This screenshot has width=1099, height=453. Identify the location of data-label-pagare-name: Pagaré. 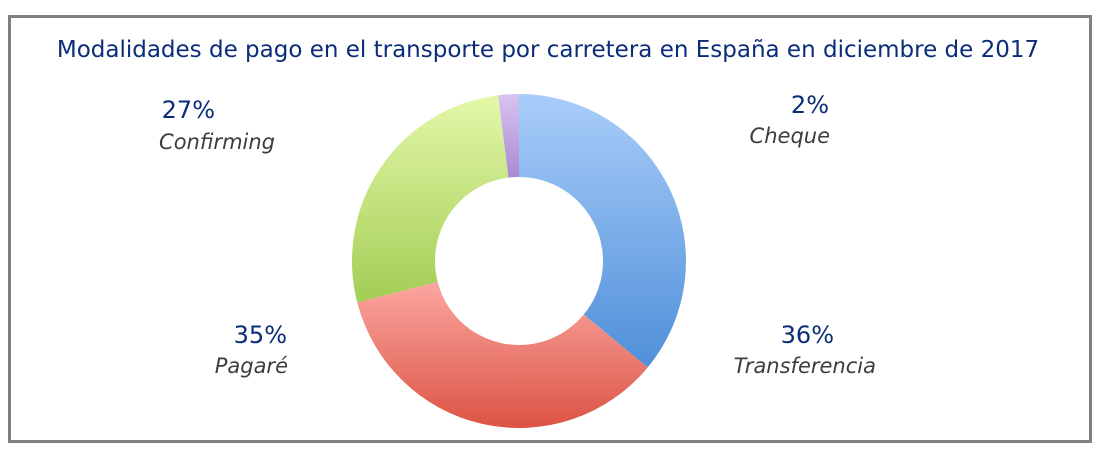
(251, 366).